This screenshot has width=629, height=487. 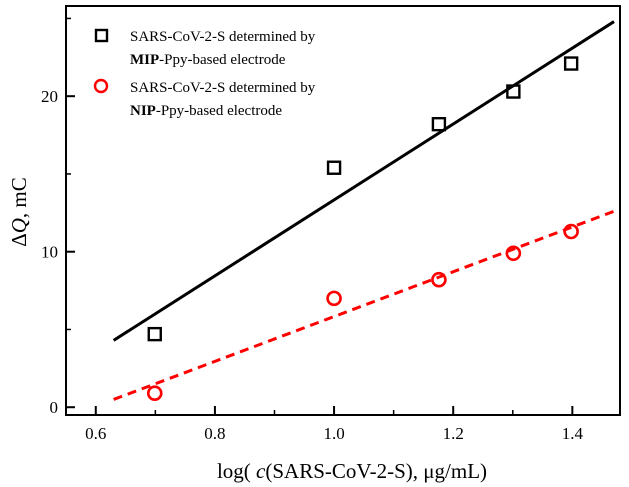 What do you see at coordinates (223, 88) in the screenshot?
I see `legend-text-nip-line1: SARS-CoV-2-S determined by` at bounding box center [223, 88].